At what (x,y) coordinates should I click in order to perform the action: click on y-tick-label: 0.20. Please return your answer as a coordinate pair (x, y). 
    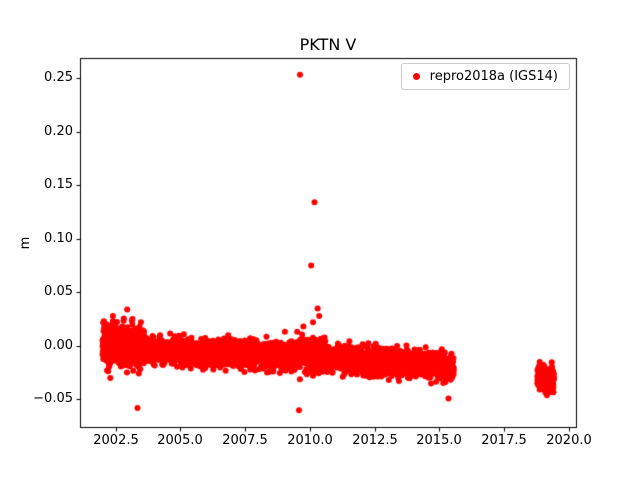
    Looking at the image, I should click on (58, 131).